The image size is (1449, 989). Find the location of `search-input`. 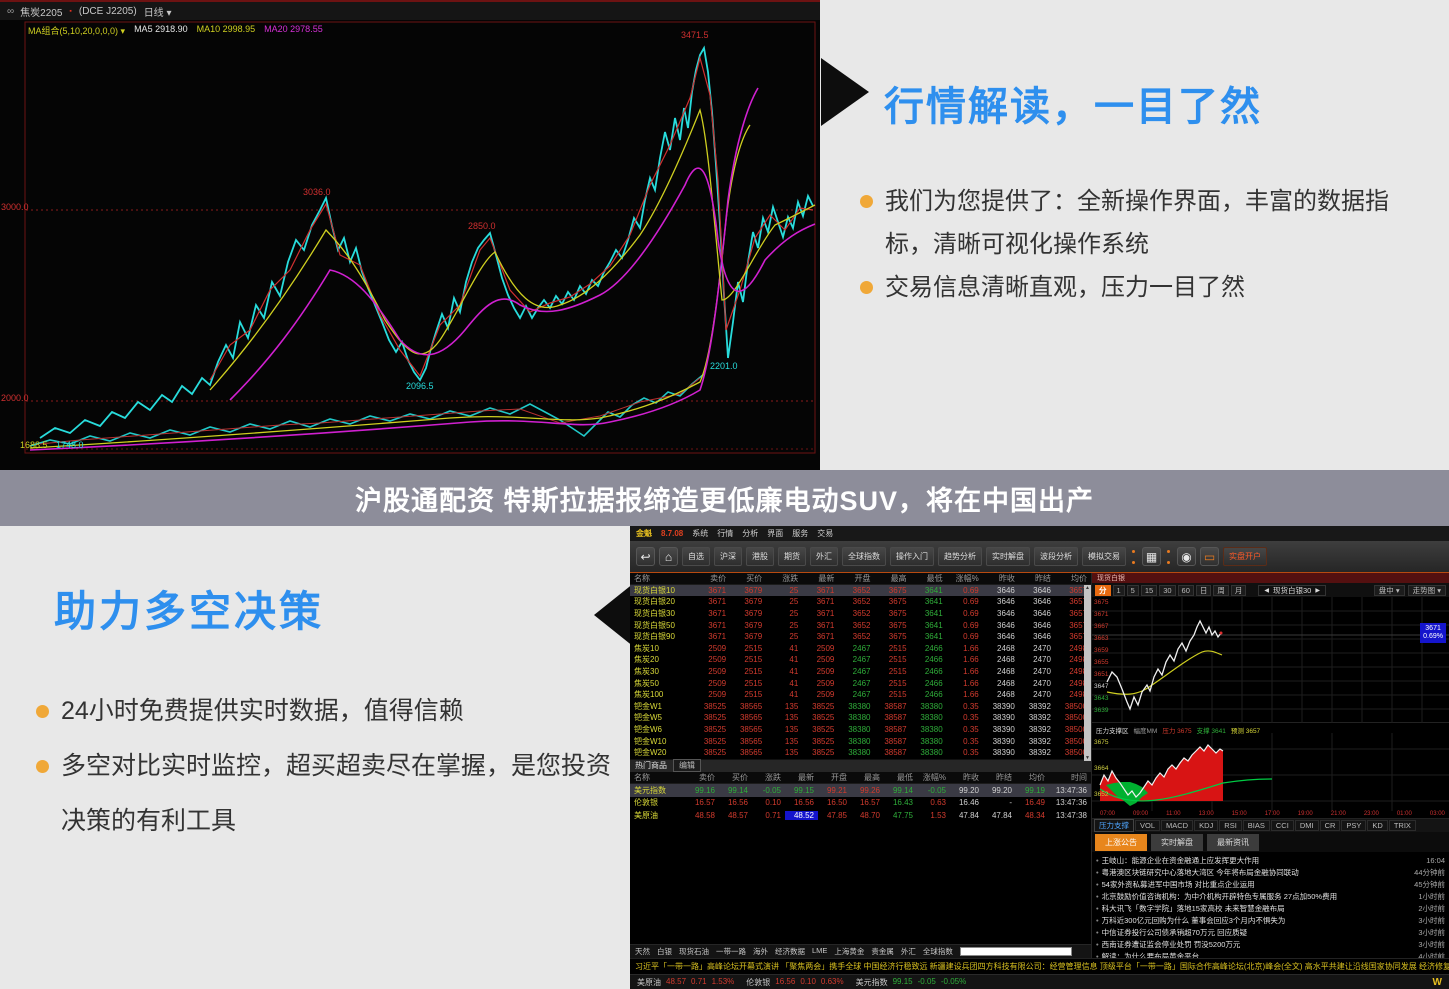

search-input is located at coordinates (1015, 951).